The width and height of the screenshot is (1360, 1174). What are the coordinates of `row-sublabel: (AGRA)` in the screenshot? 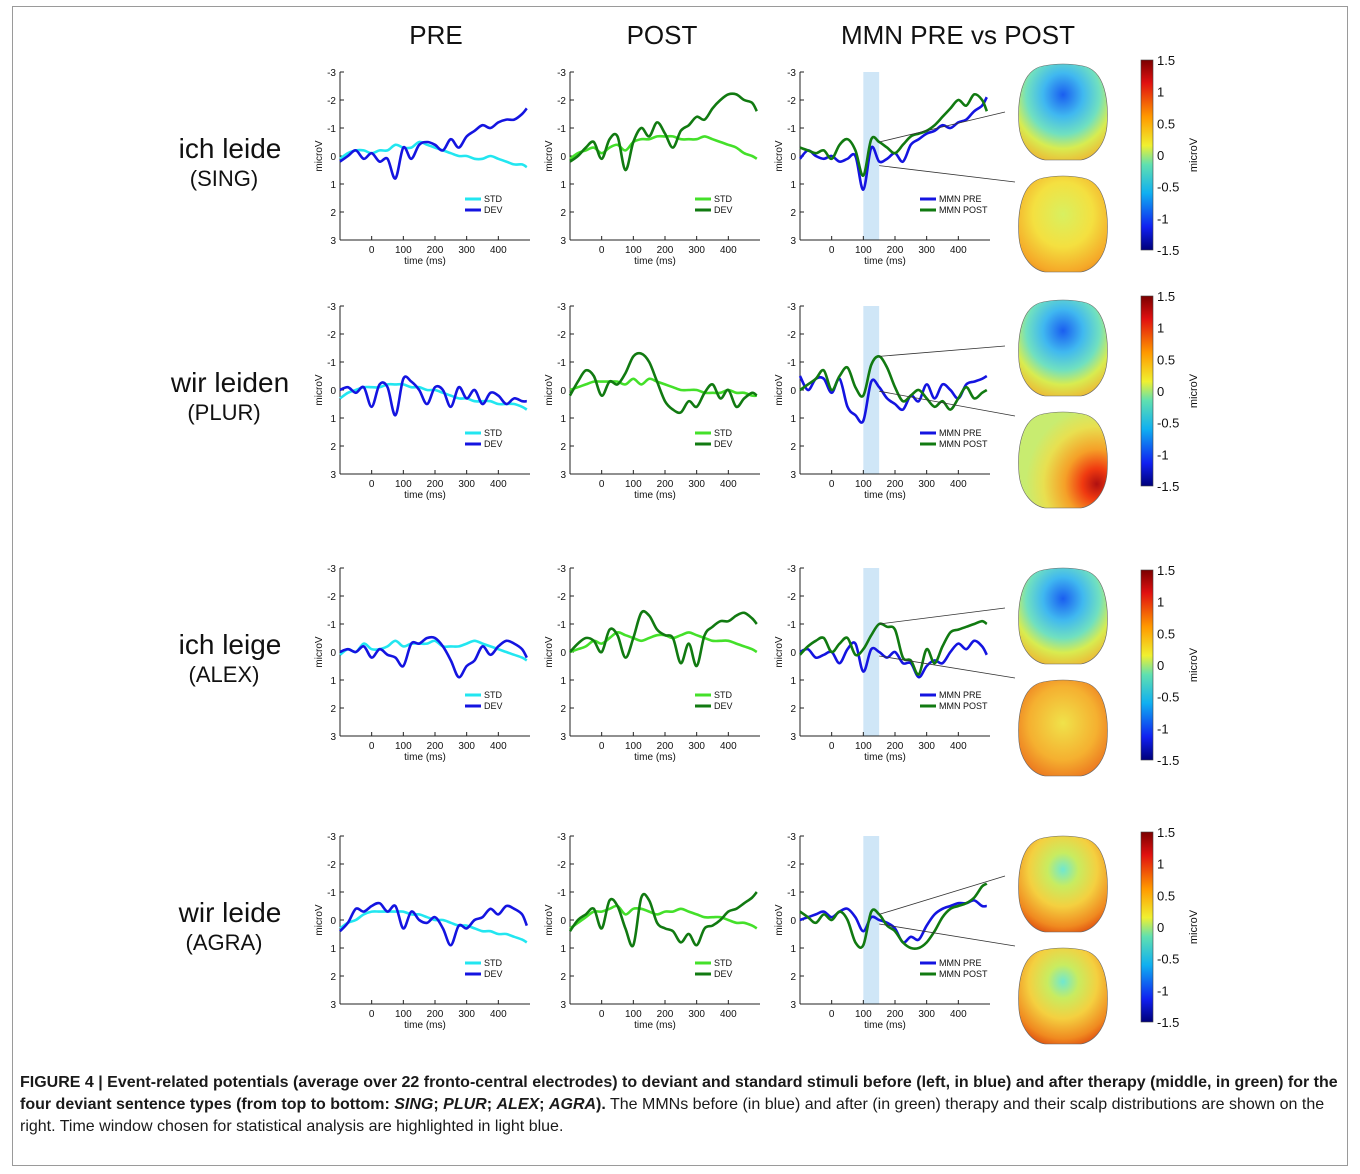 It's located at (224, 942).